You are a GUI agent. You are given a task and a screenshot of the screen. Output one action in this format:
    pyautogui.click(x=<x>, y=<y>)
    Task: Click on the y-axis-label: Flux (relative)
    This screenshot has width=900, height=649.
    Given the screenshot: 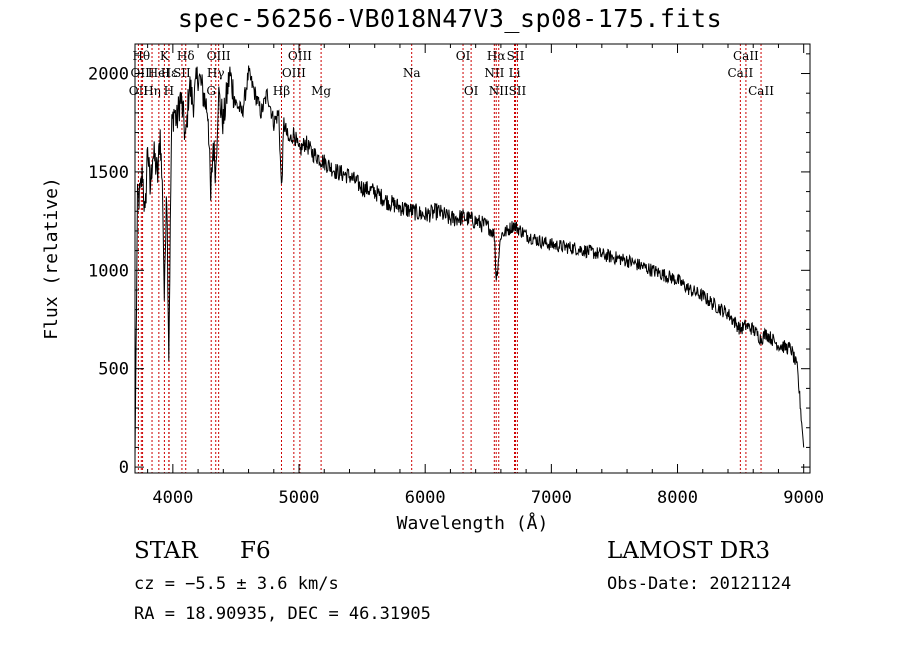 What is the action you would take?
    pyautogui.click(x=51, y=258)
    